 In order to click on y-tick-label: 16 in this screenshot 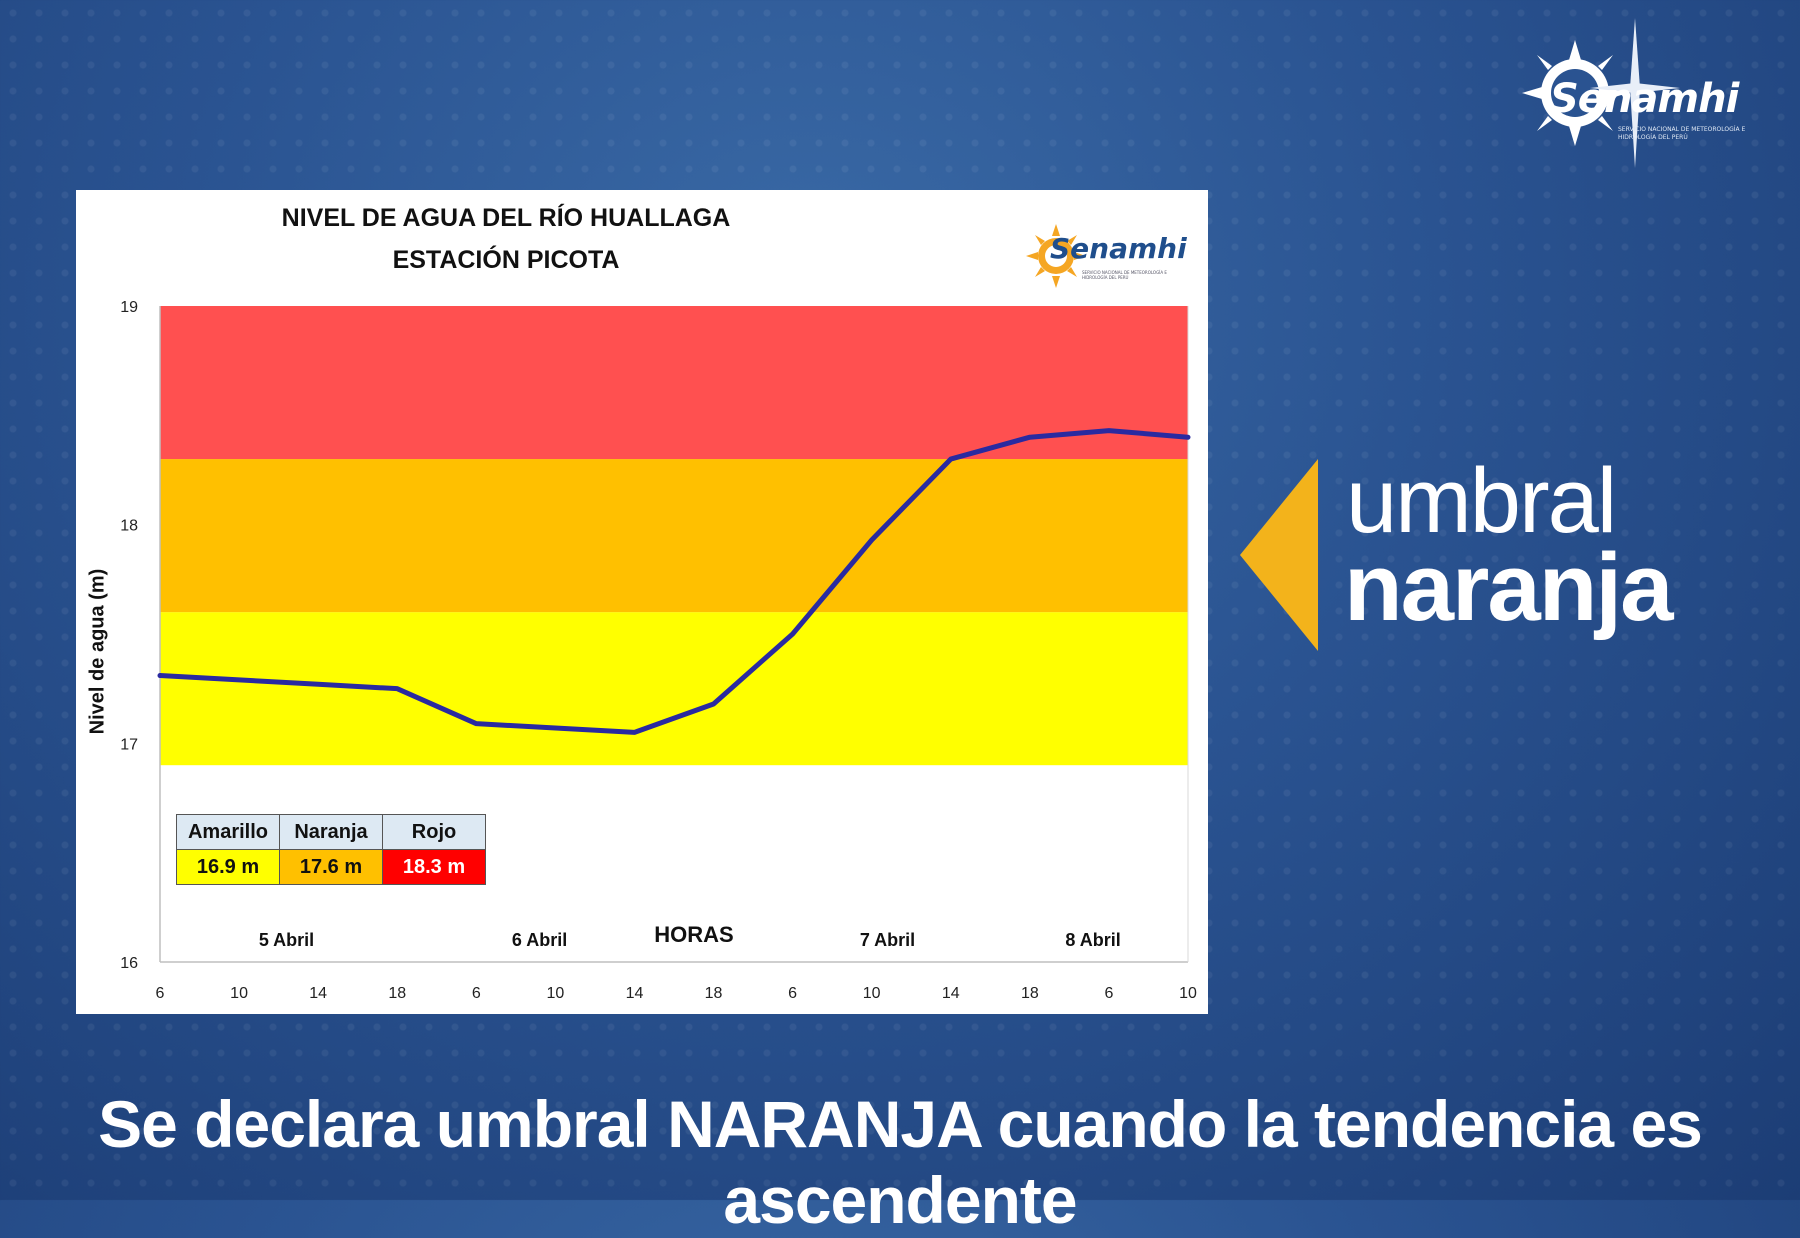, I will do `click(129, 963)`.